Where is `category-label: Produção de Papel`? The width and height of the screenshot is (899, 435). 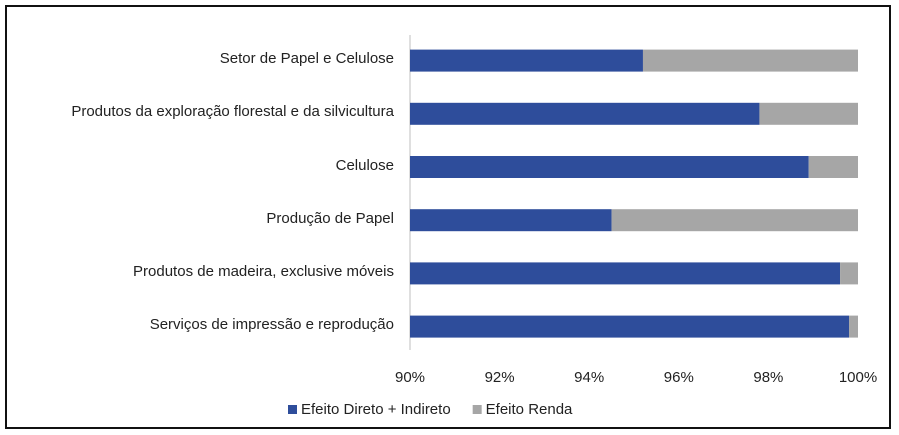
category-label: Produção de Papel is located at coordinates (215, 218).